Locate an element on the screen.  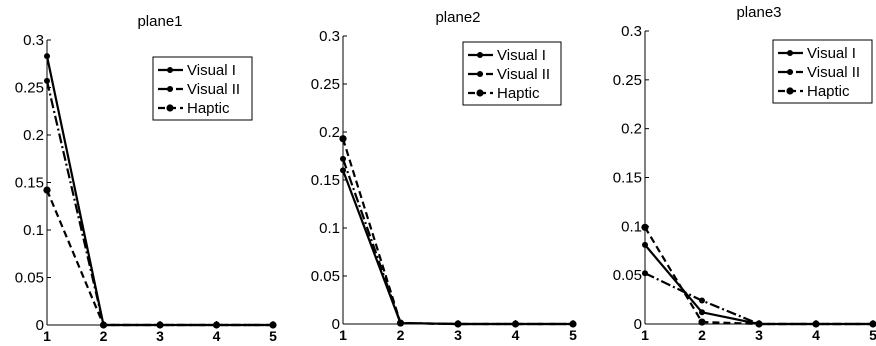
chart-title: plane1 is located at coordinates (159, 21).